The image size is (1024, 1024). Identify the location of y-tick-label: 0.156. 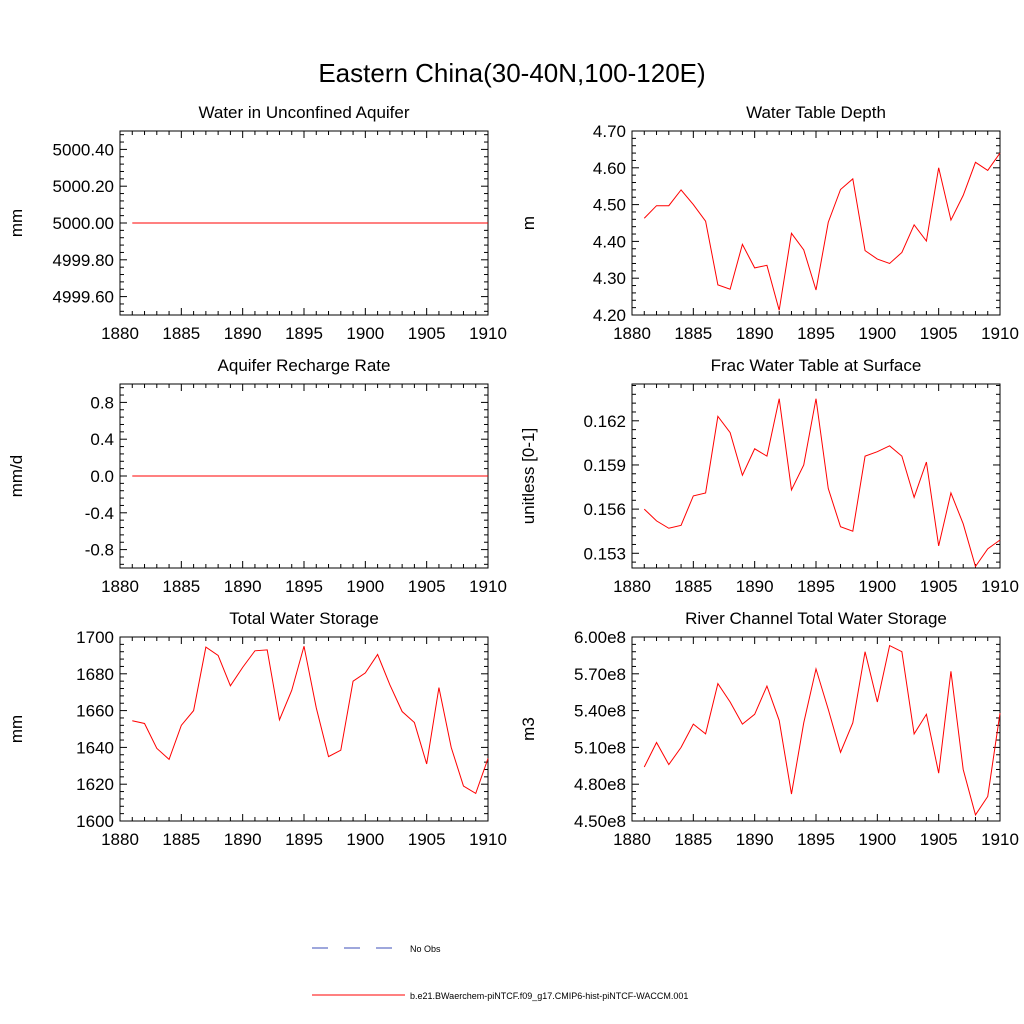
(604, 509).